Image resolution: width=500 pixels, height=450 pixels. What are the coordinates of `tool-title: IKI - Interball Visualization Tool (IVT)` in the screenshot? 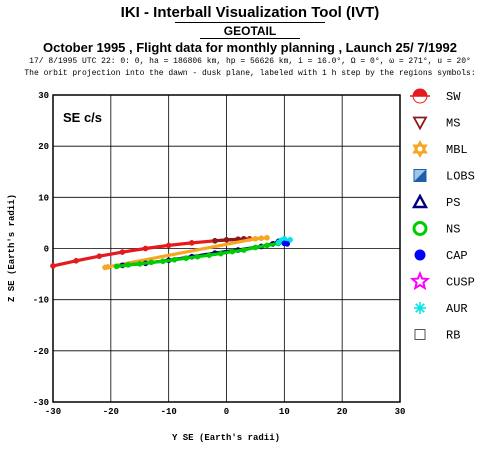 It's located at (250, 12).